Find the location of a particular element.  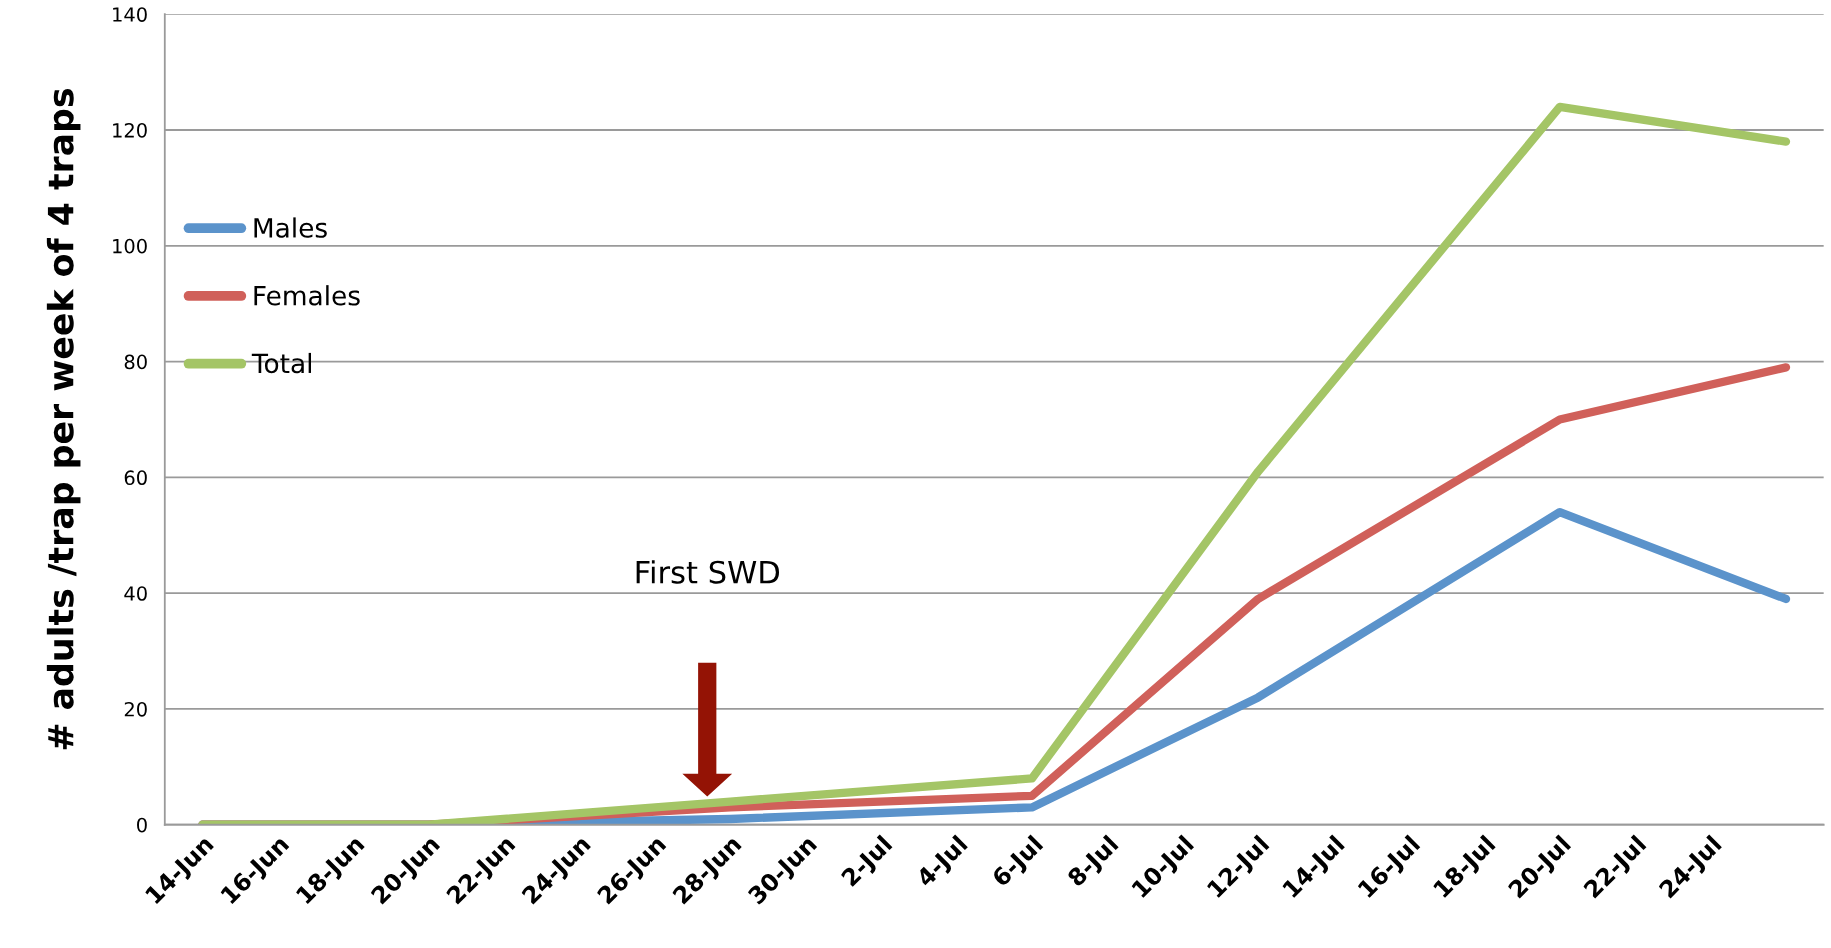

legend-label: Total is located at coordinates (281, 363).